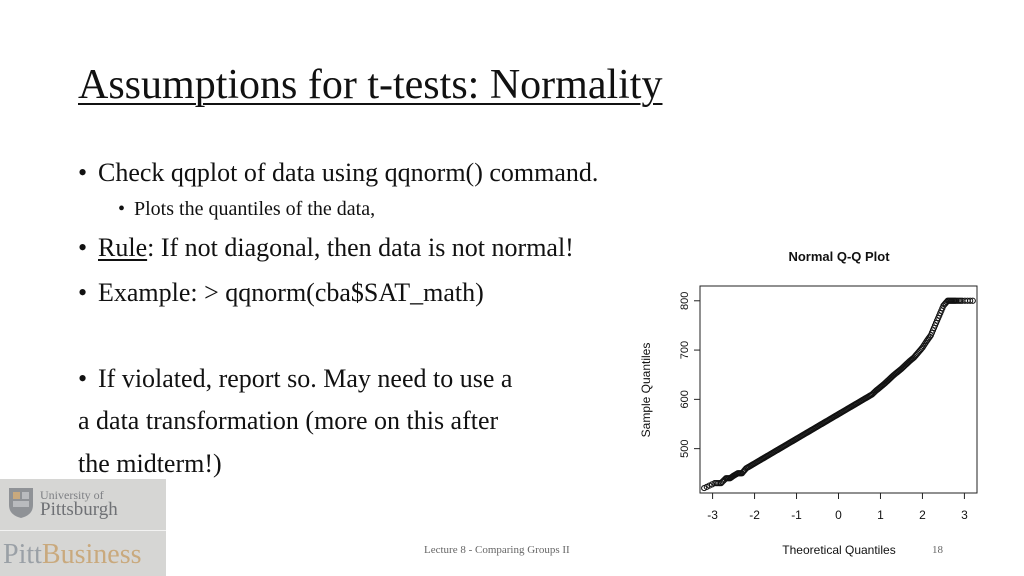 This screenshot has height=576, width=1024. What do you see at coordinates (838, 550) in the screenshot?
I see `x-axis-label: Theoretical Quantiles` at bounding box center [838, 550].